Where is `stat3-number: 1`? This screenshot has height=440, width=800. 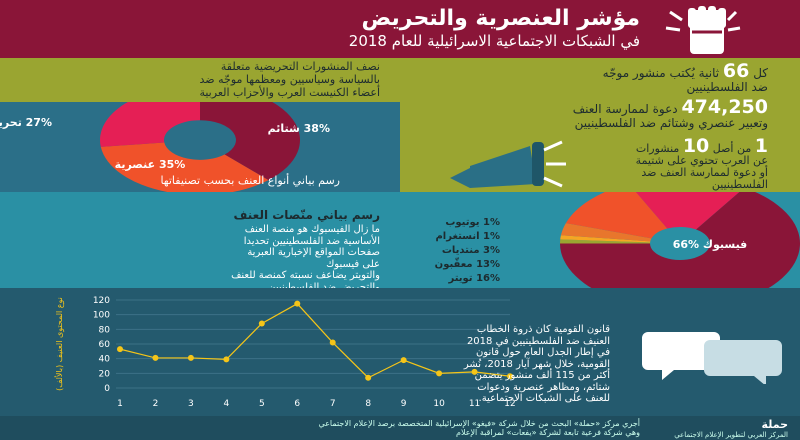
stat3-number: 1 is located at coordinates (761, 146).